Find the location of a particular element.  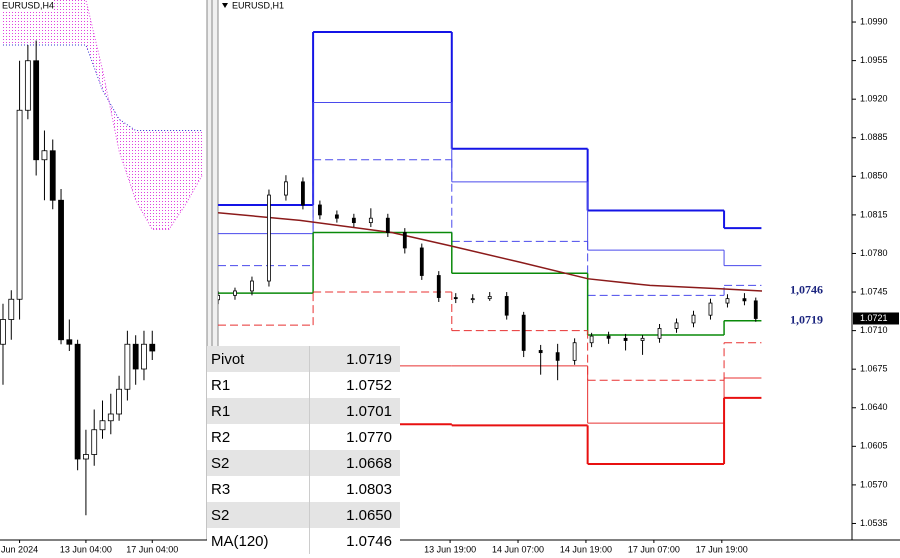

level-name: MA(120) is located at coordinates (240, 541).